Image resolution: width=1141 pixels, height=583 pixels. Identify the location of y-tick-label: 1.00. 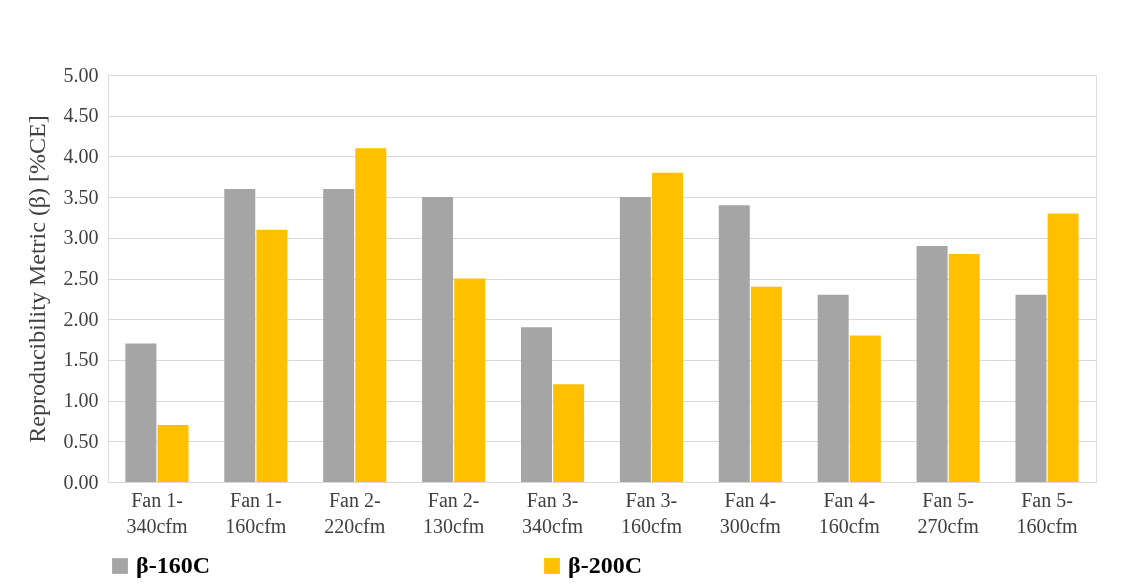
(81, 400).